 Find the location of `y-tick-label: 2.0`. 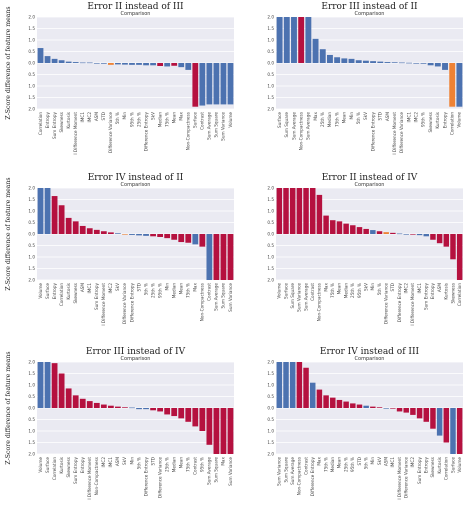

y-tick-label: 2.0 is located at coordinates (31, 109).